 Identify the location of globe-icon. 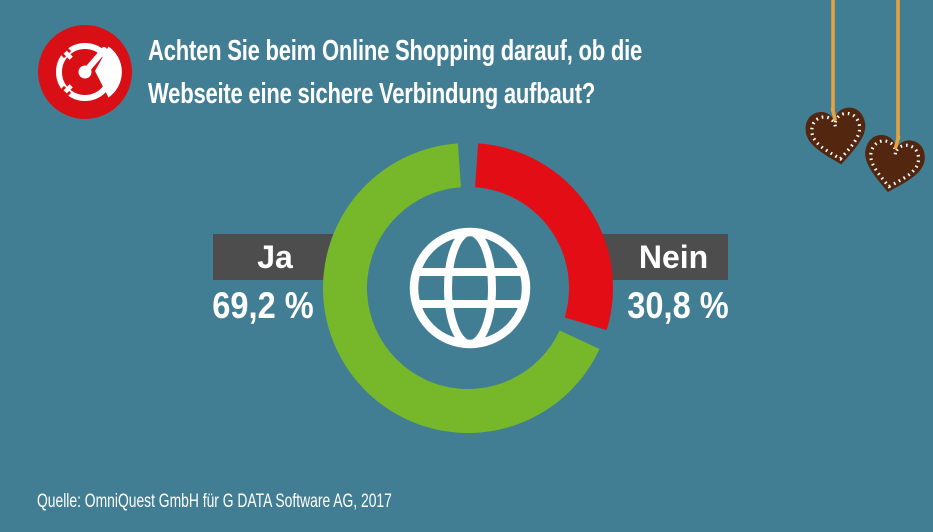
(470, 288).